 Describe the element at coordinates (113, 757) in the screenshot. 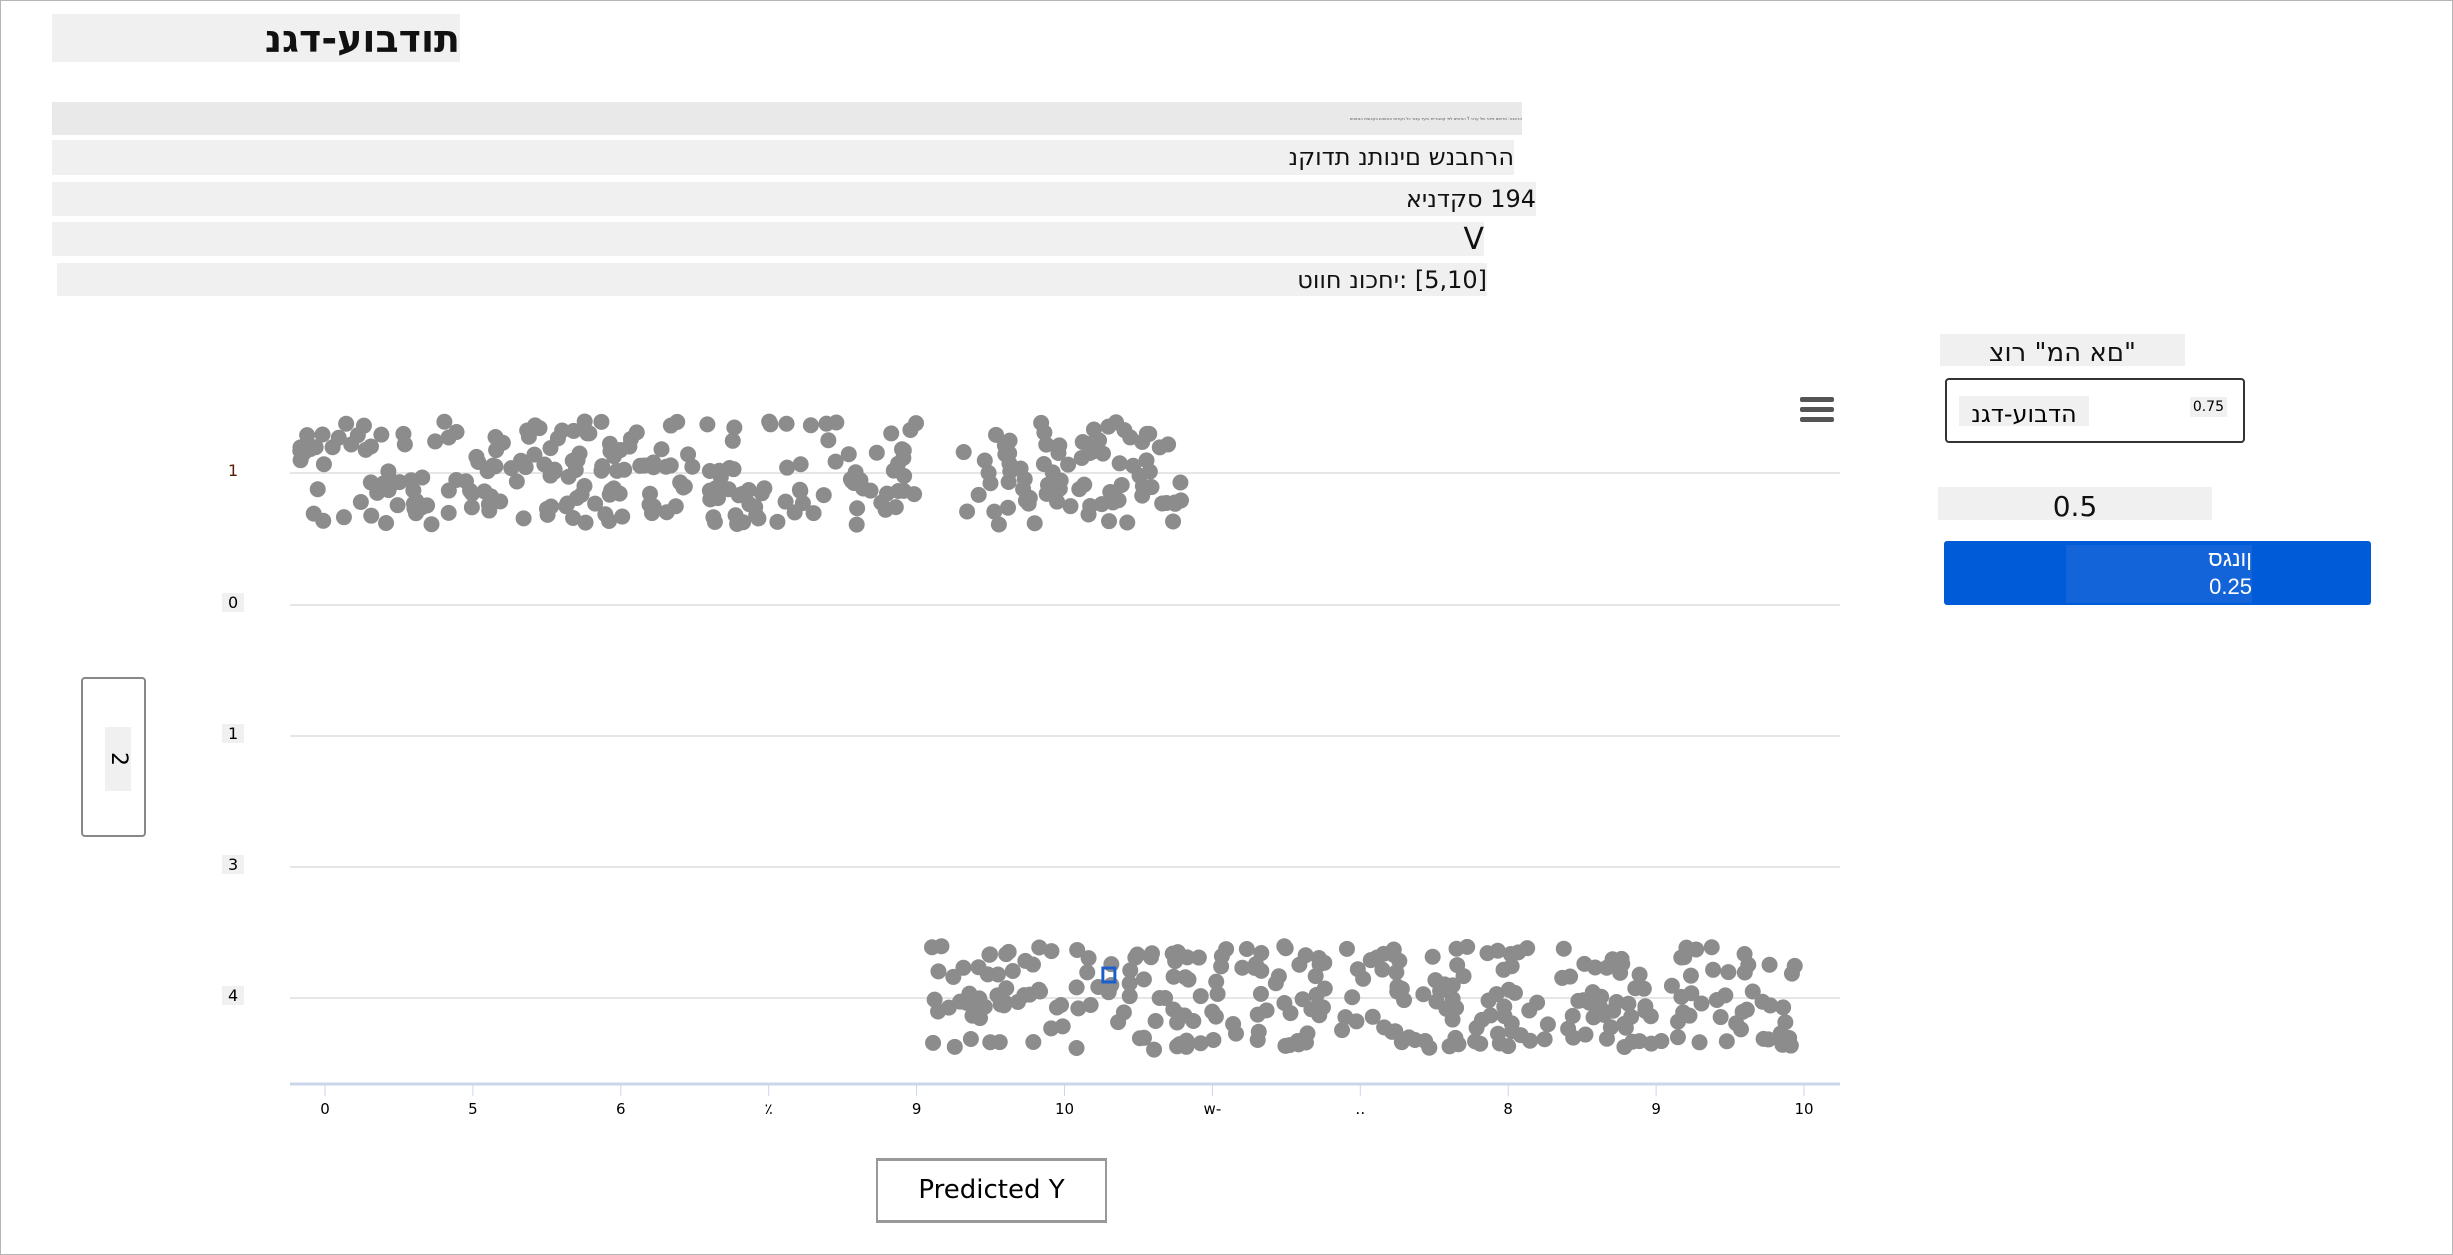

I see `y-axis-label-button: 2` at that location.